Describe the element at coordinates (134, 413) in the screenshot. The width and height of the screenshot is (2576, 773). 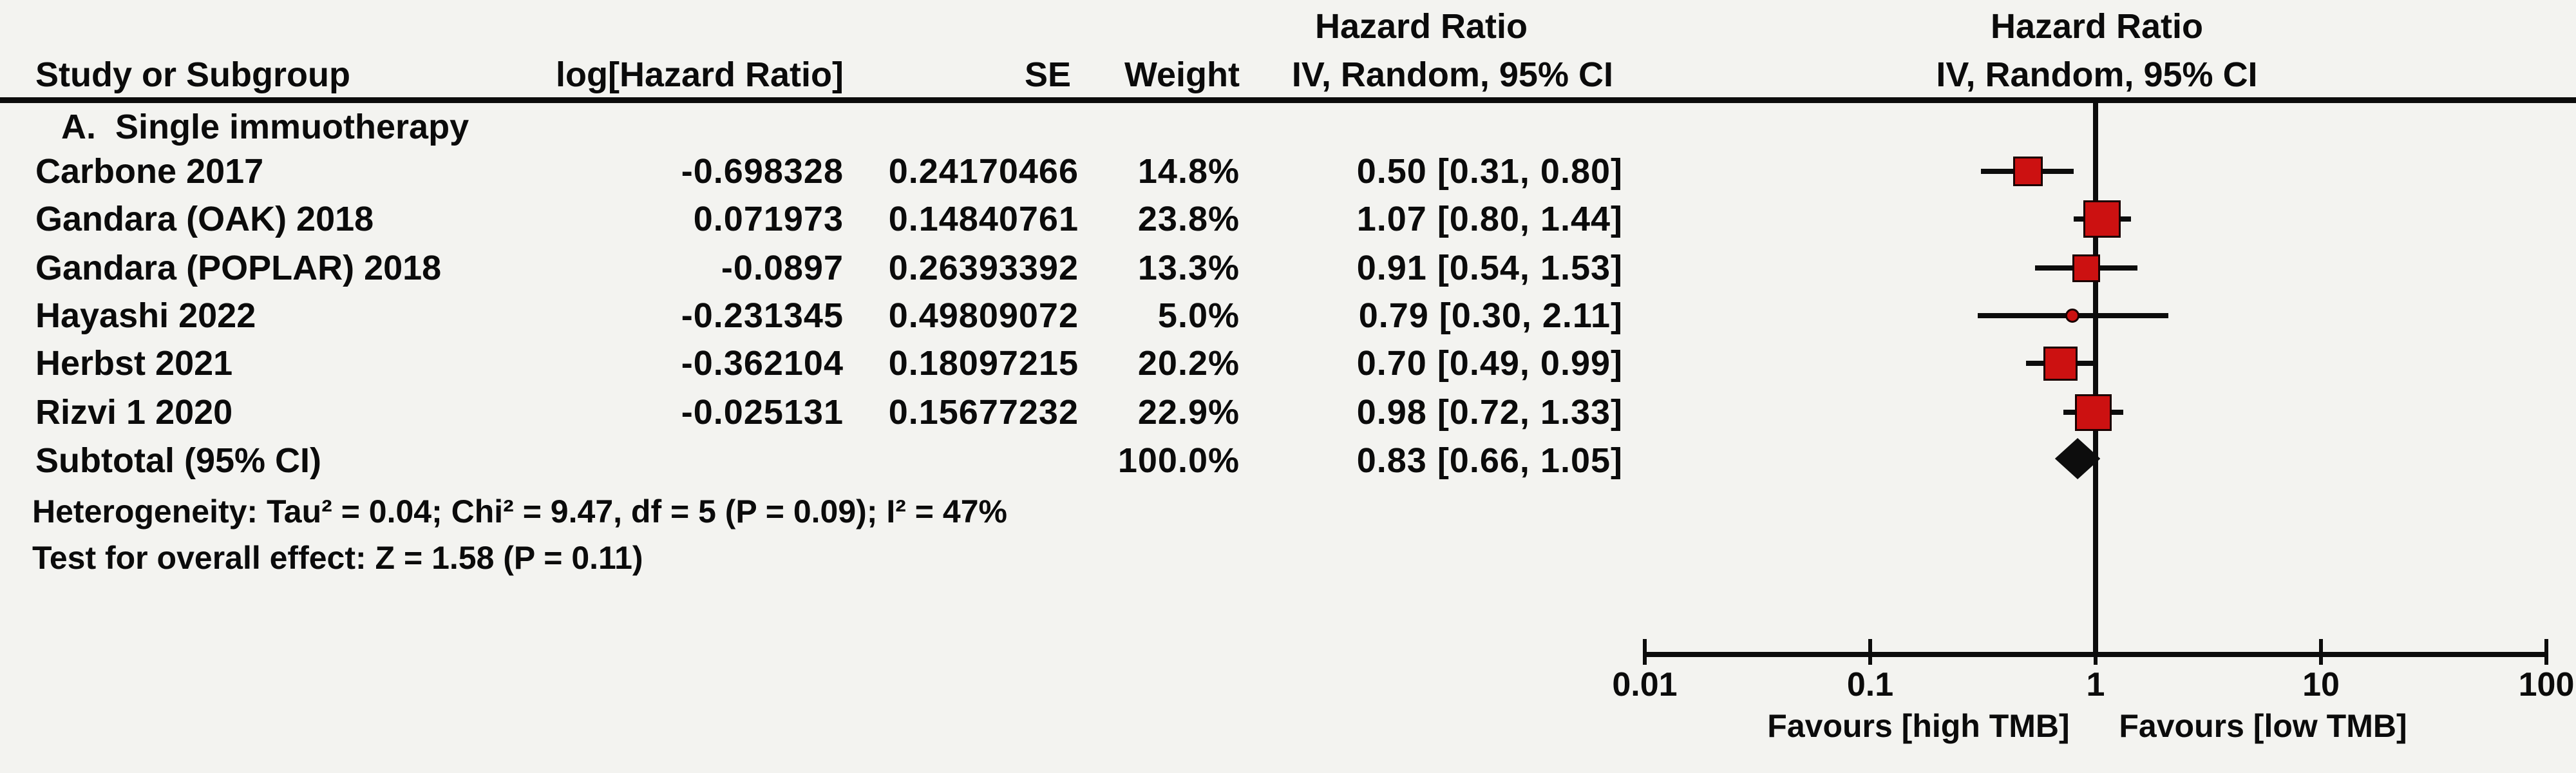
I see `study-name: Rizvi 1 2020` at that location.